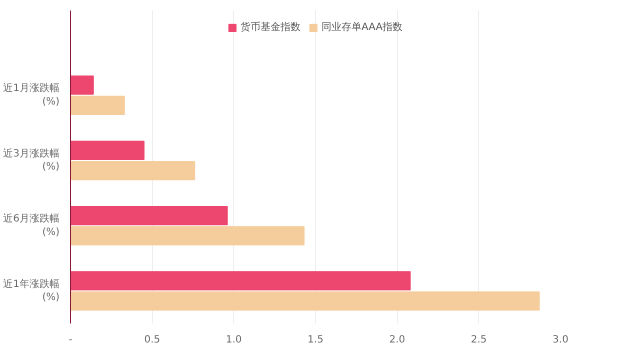 The height and width of the screenshot is (351, 640). I want to click on x-tick-label: 1.5, so click(316, 340).